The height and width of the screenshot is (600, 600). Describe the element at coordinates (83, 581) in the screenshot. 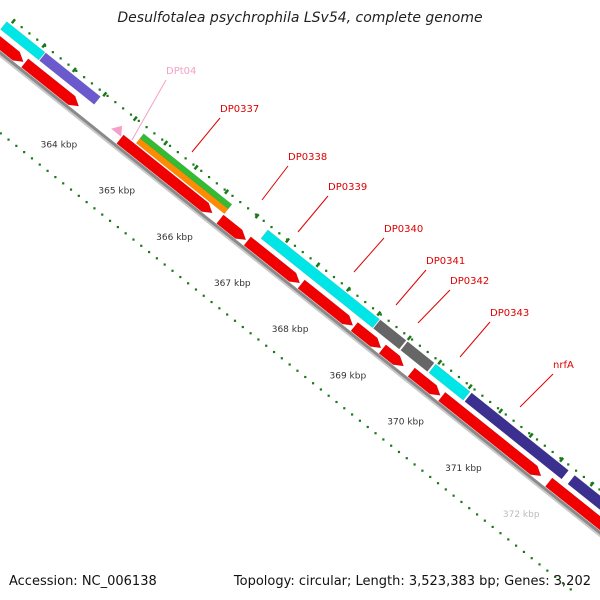

I see `accession-text: Accession: NC_006138` at that location.